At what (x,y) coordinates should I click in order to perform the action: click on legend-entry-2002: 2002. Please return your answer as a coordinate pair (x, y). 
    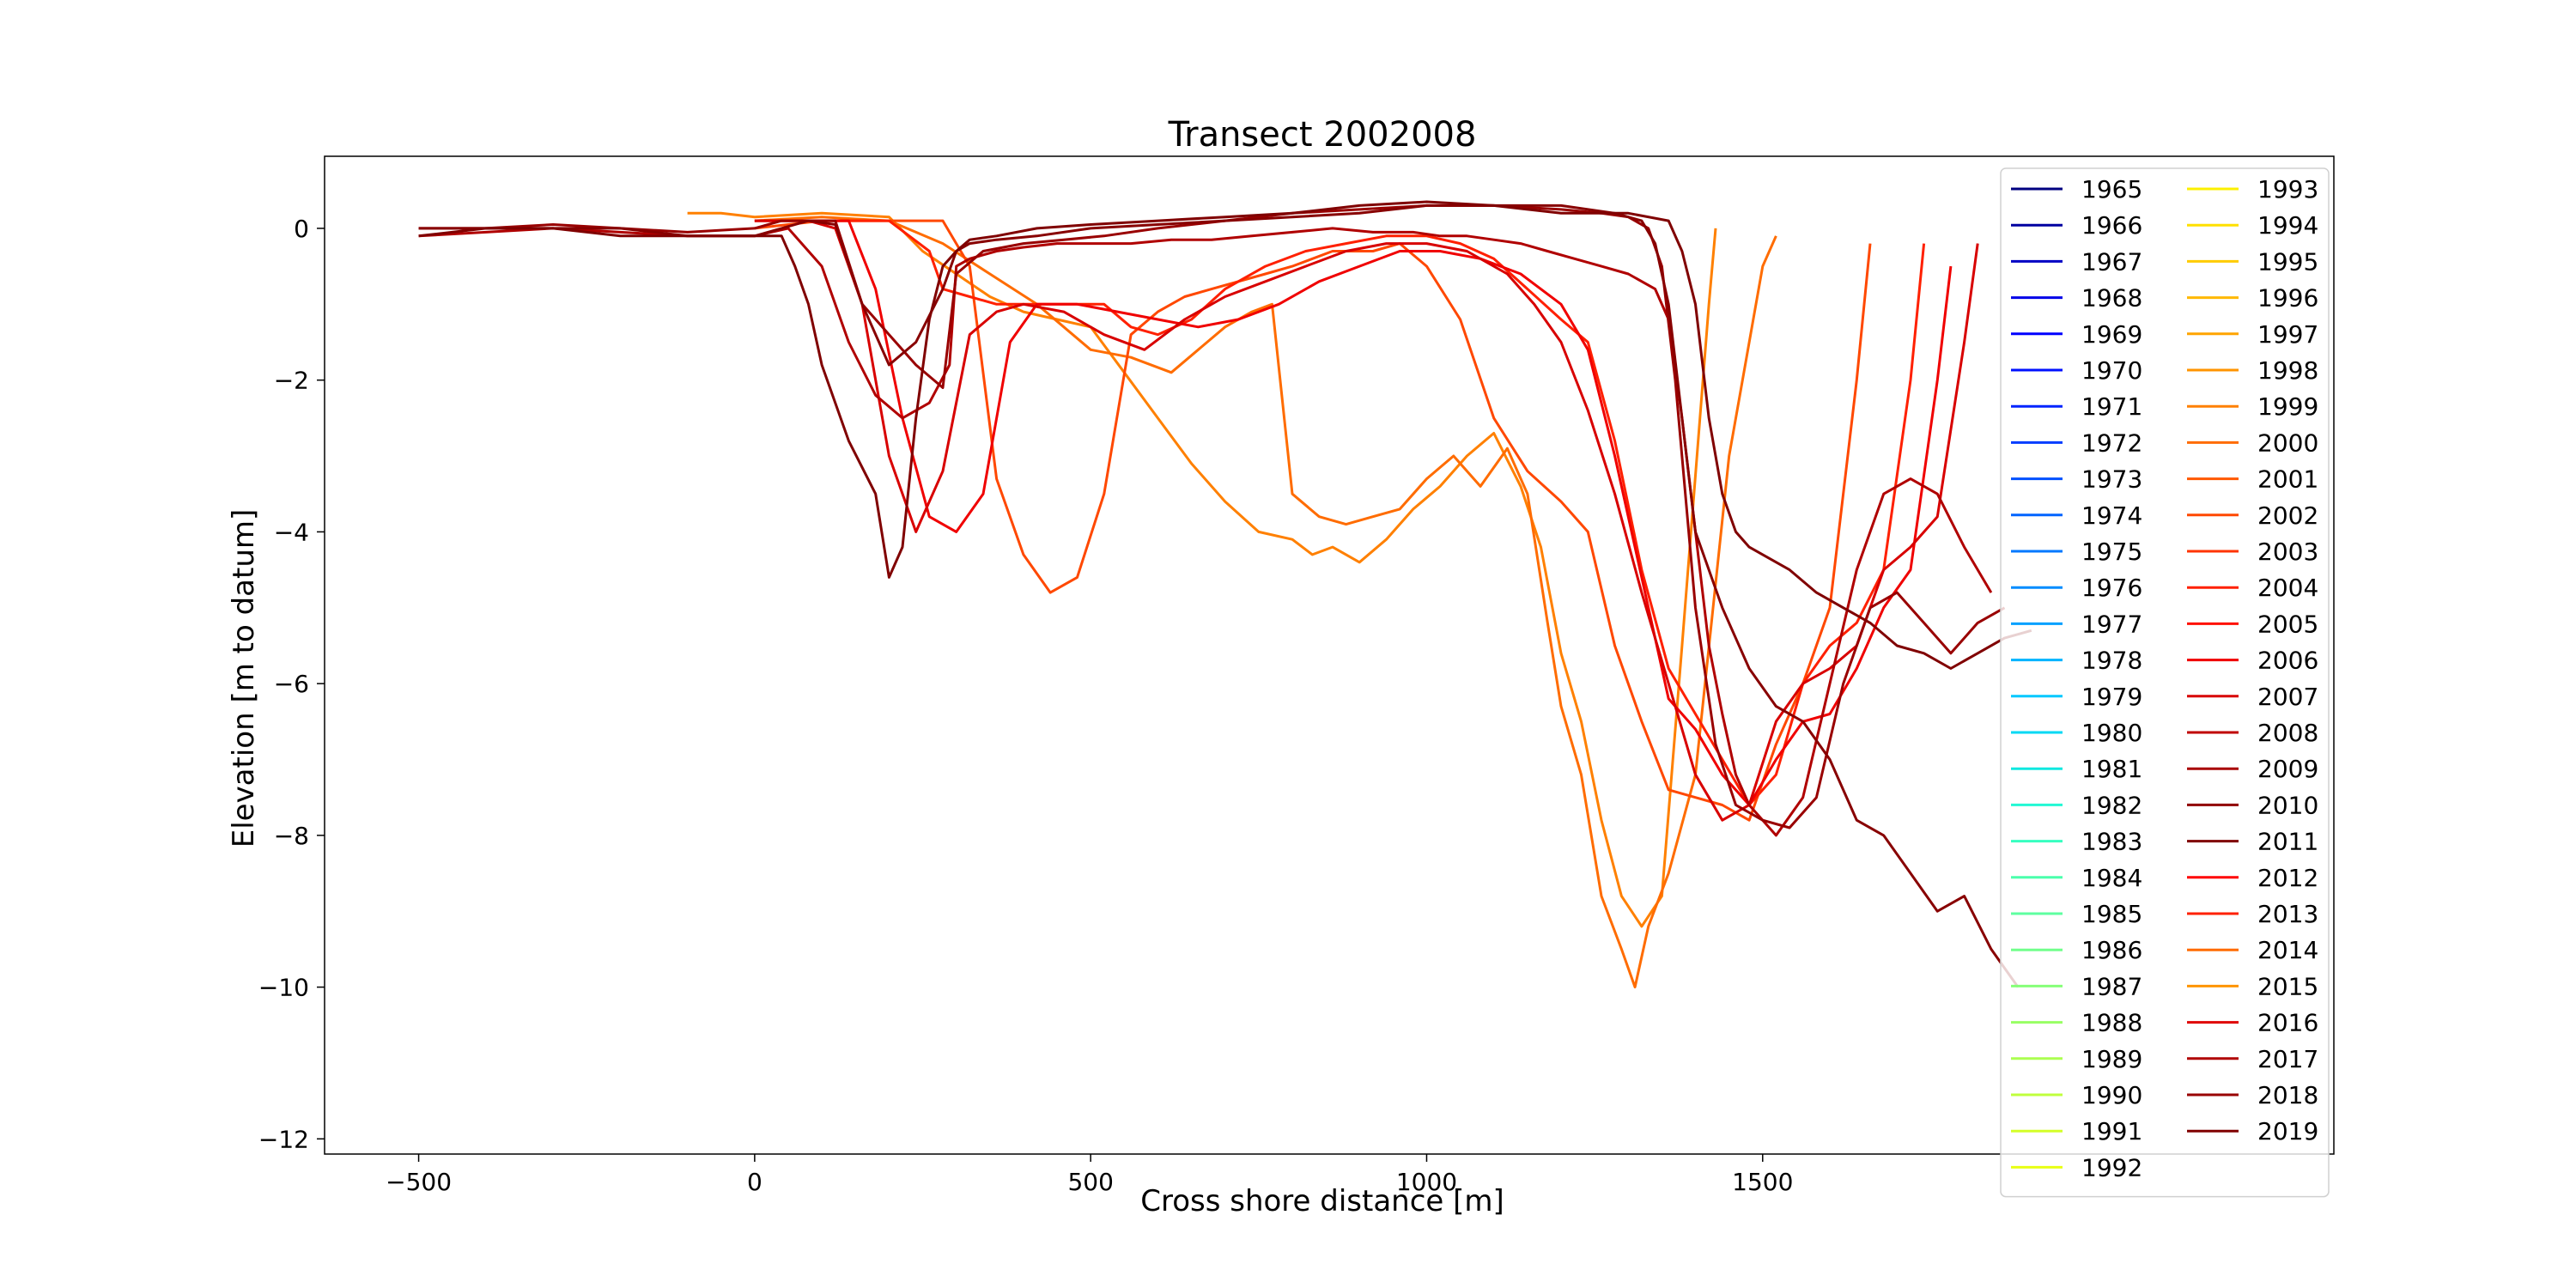
    Looking at the image, I should click on (2287, 515).